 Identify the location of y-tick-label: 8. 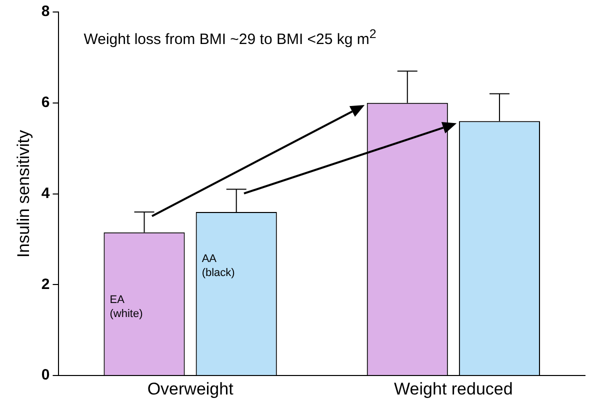
(45, 11).